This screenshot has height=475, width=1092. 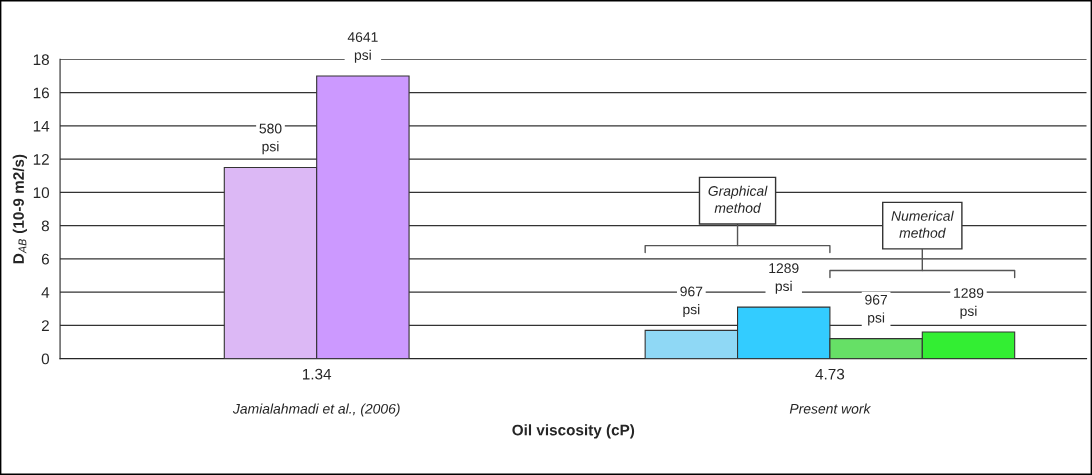 What do you see at coordinates (317, 374) in the screenshot?
I see `x-tick-label: 1.34` at bounding box center [317, 374].